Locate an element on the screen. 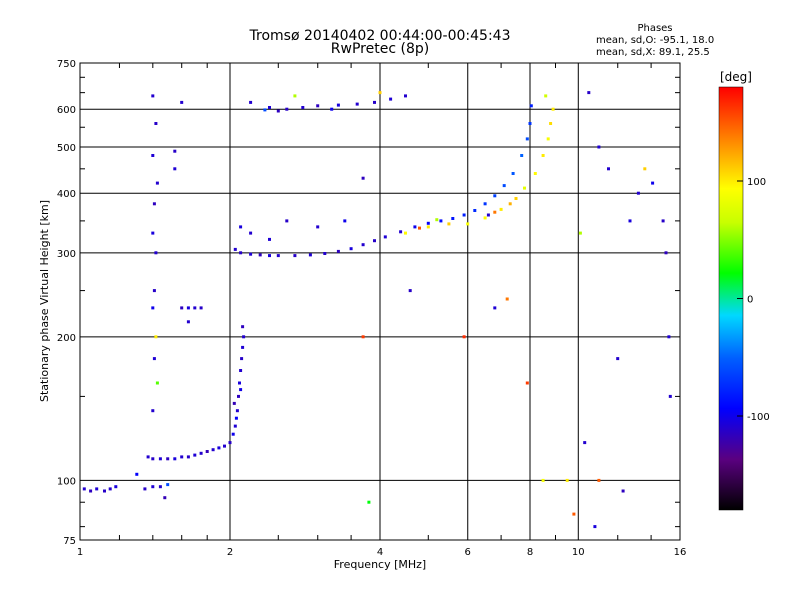  y-tick-label: 750 is located at coordinates (66, 64).